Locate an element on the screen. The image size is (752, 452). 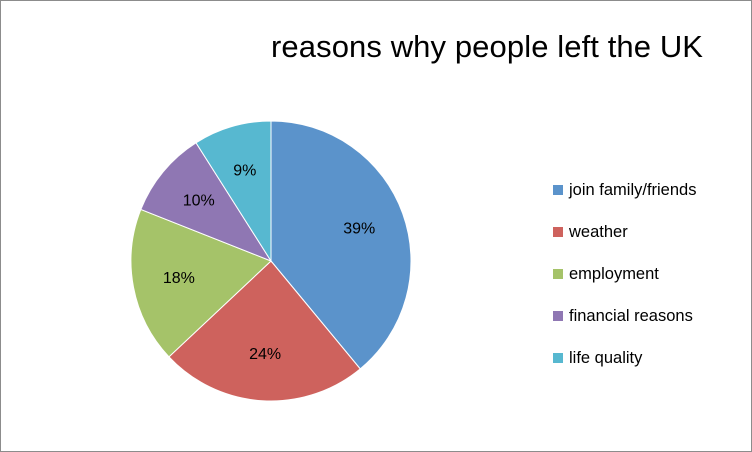
legend-item-employment: employment is located at coordinates (624, 274).